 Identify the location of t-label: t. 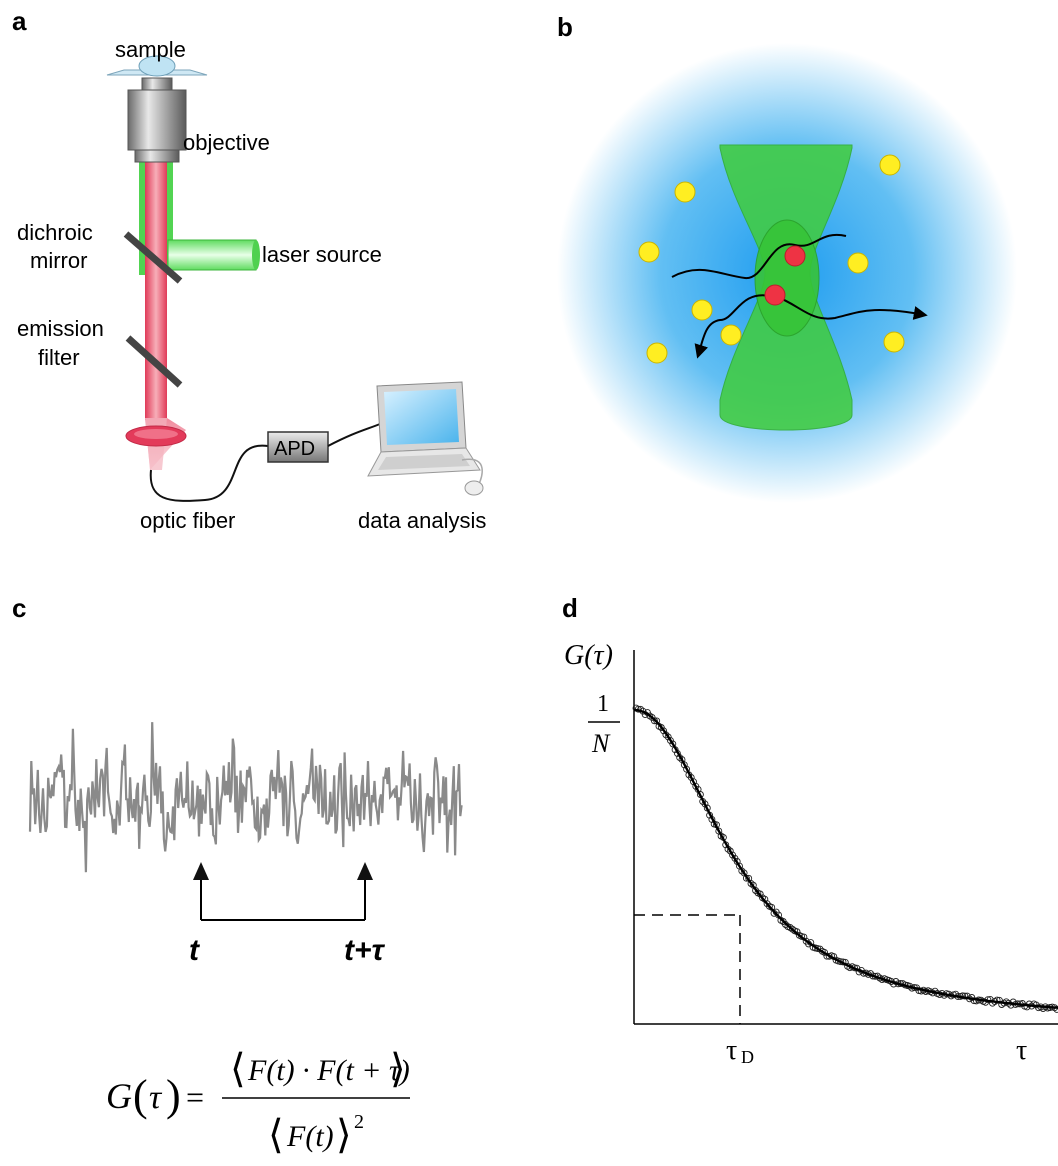
(195, 950).